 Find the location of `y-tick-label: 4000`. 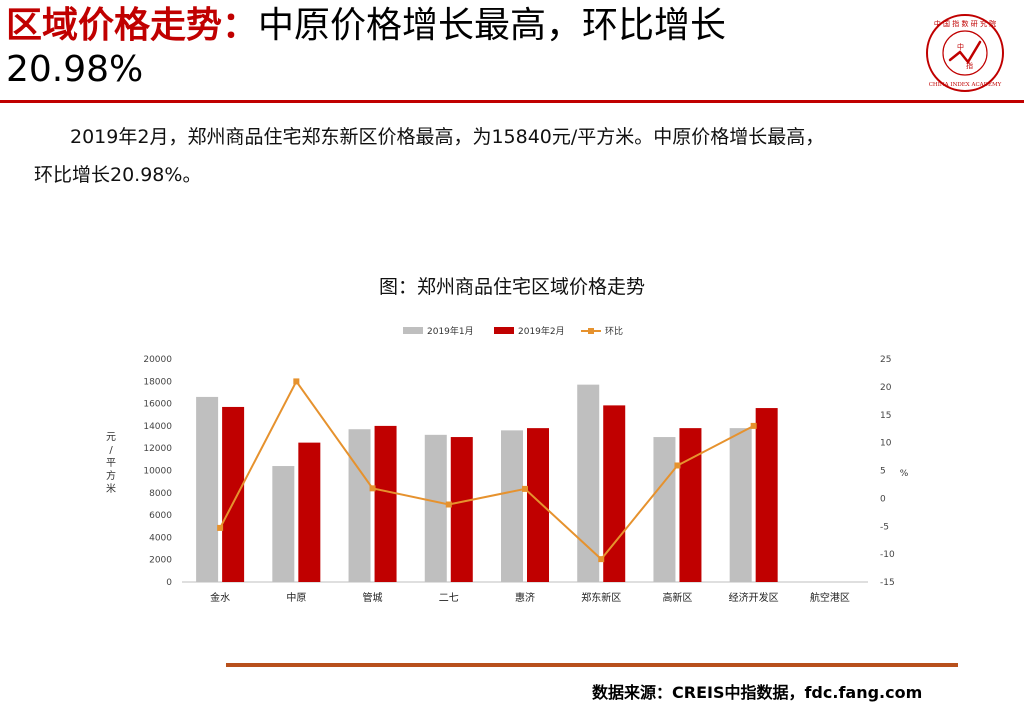

y-tick-label: 4000 is located at coordinates (160, 538).